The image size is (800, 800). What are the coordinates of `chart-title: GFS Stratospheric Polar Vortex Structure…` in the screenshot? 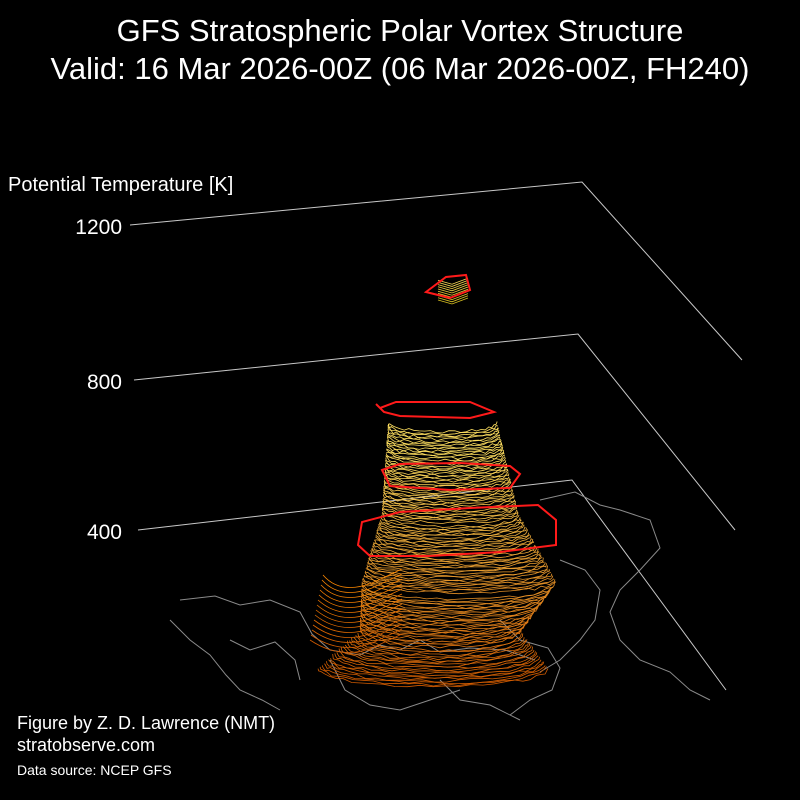 It's located at (400, 50).